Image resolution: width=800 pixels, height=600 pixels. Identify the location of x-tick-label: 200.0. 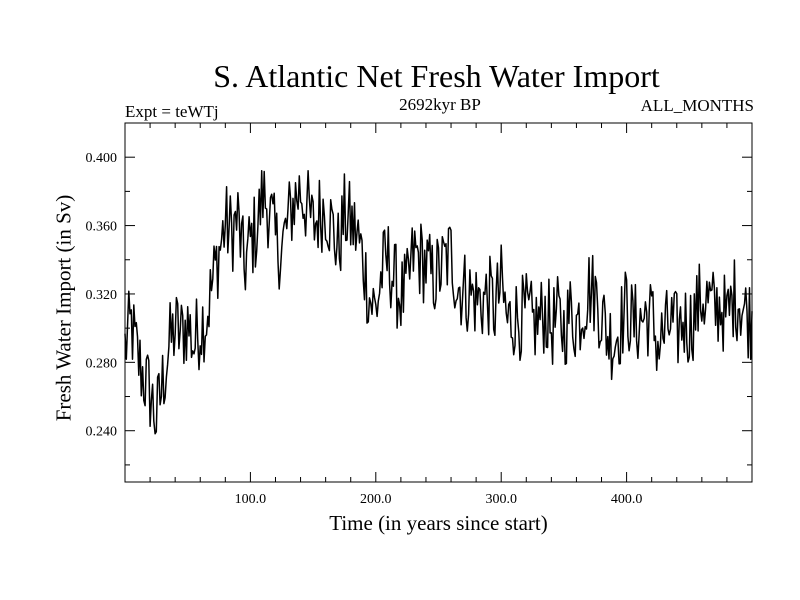
(376, 499).